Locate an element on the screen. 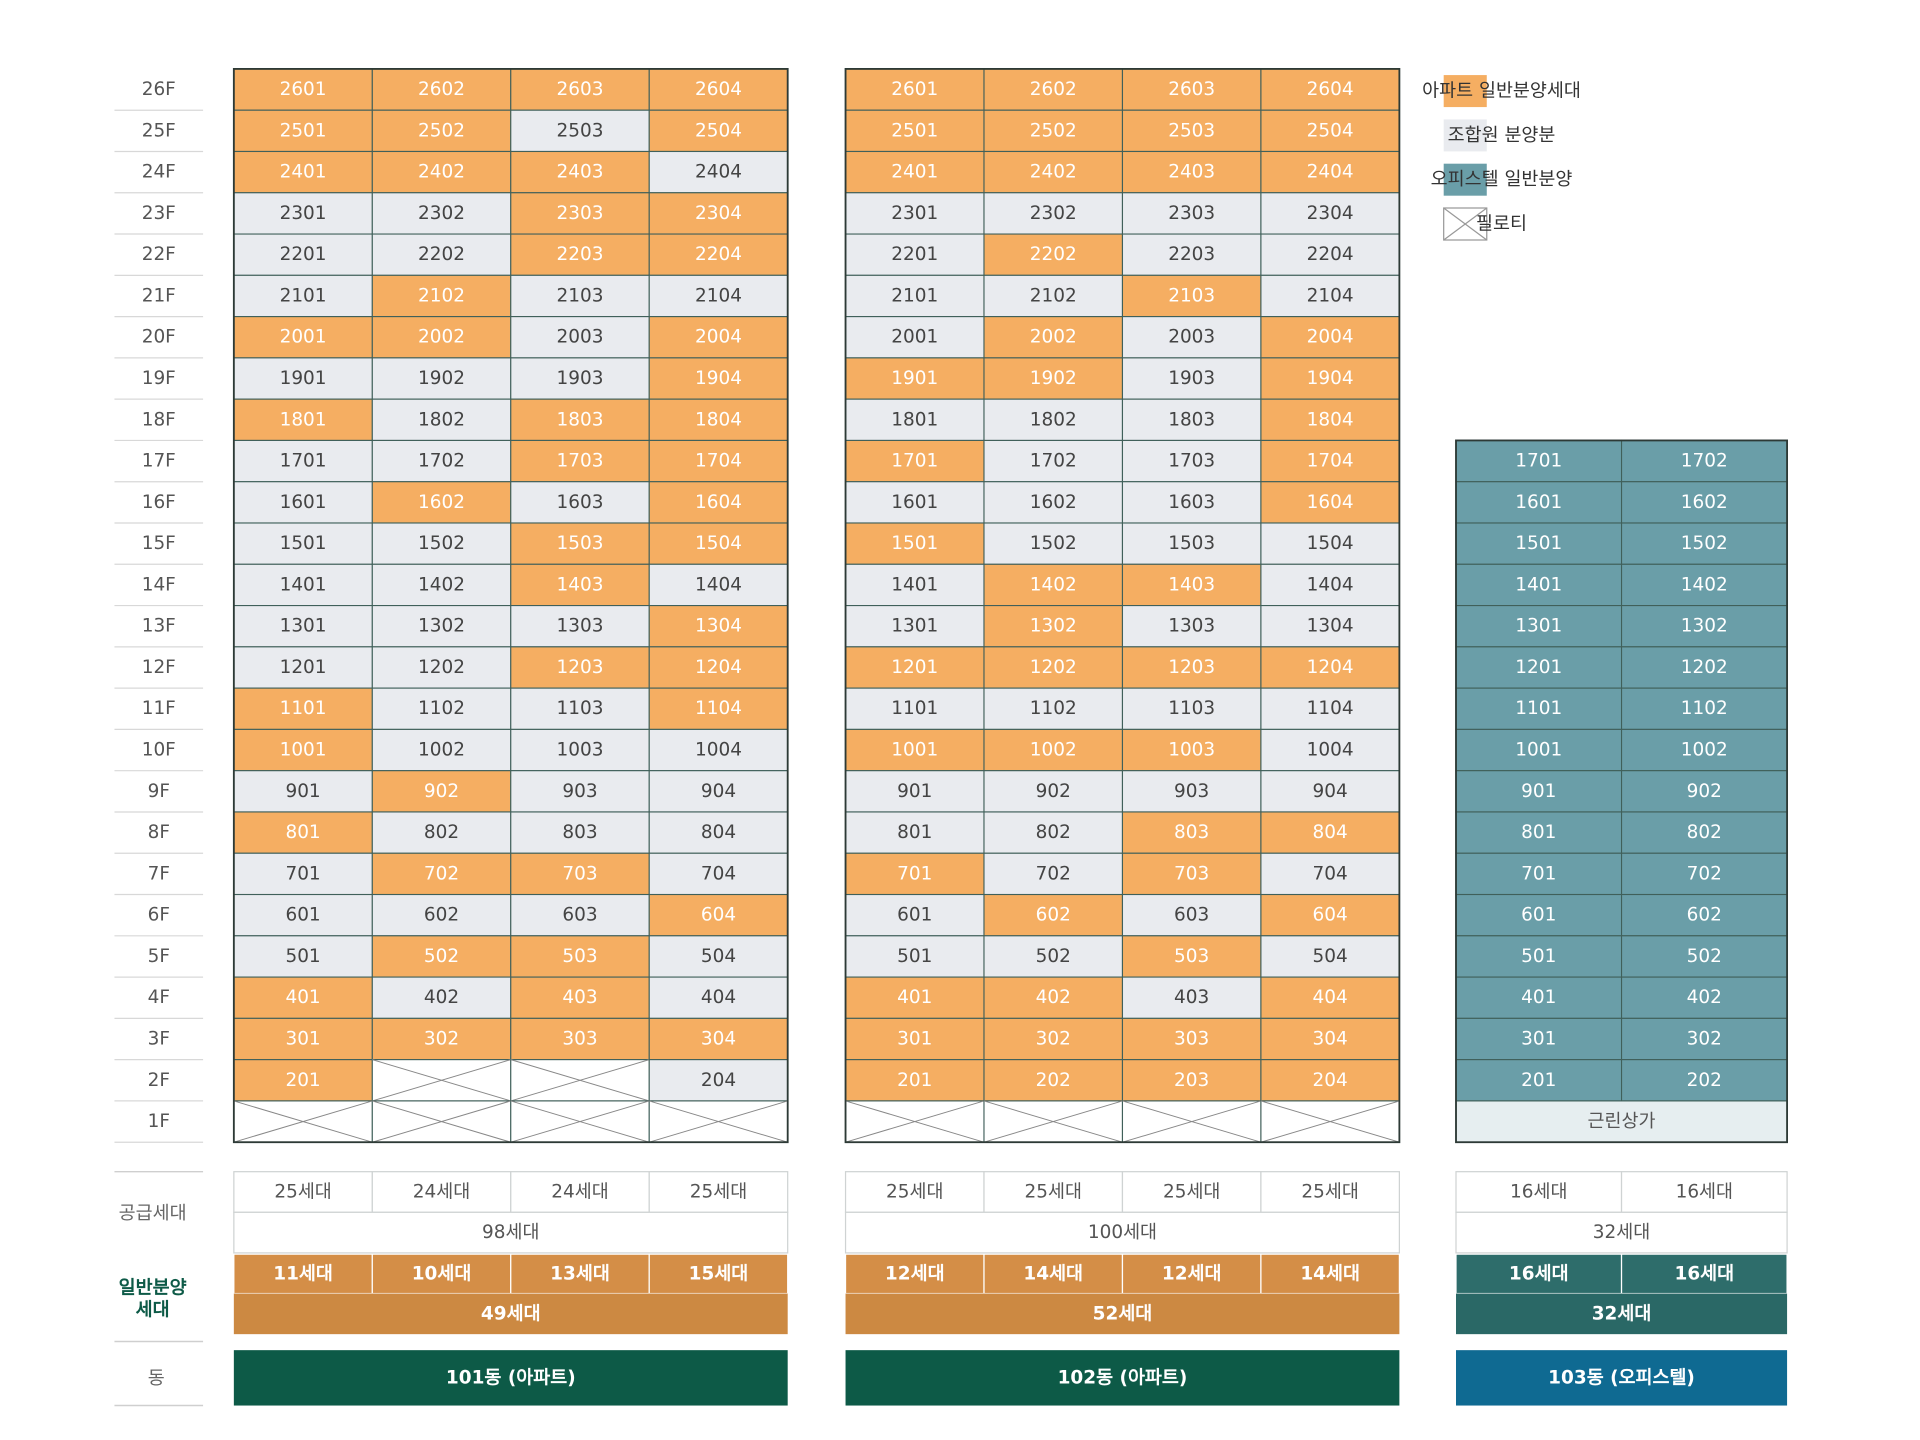 The width and height of the screenshot is (1920, 1440). unit-number: 2402 is located at coordinates (1053, 172).